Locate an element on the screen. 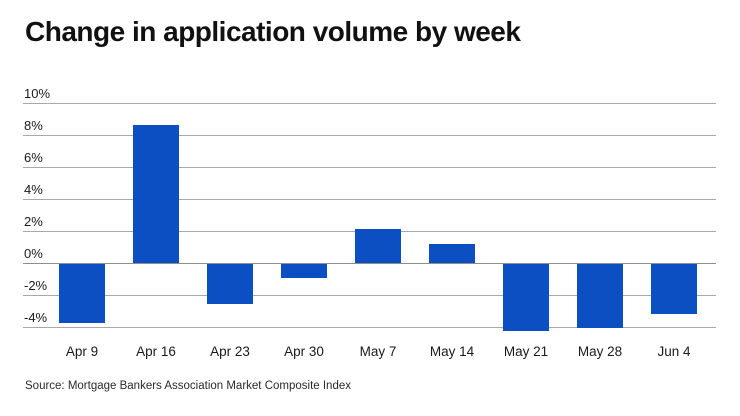 This screenshot has width=740, height=416. y-axis-tick-label: 4% is located at coordinates (33, 189).